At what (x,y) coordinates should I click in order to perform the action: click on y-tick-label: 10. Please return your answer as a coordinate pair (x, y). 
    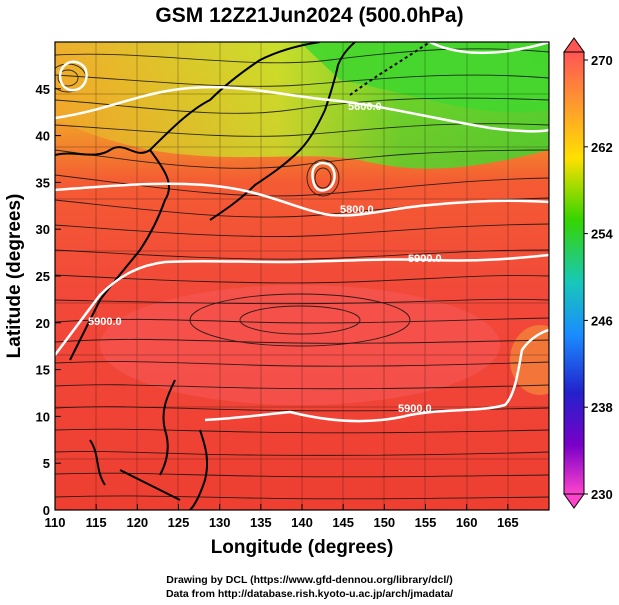
    Looking at the image, I should click on (43, 416).